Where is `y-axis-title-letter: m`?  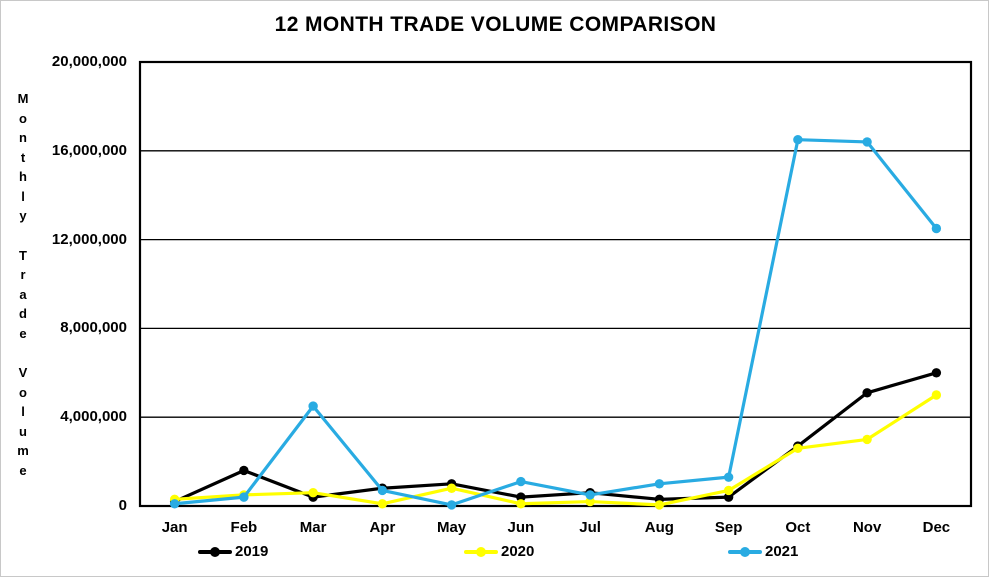 y-axis-title-letter: m is located at coordinates (23, 450).